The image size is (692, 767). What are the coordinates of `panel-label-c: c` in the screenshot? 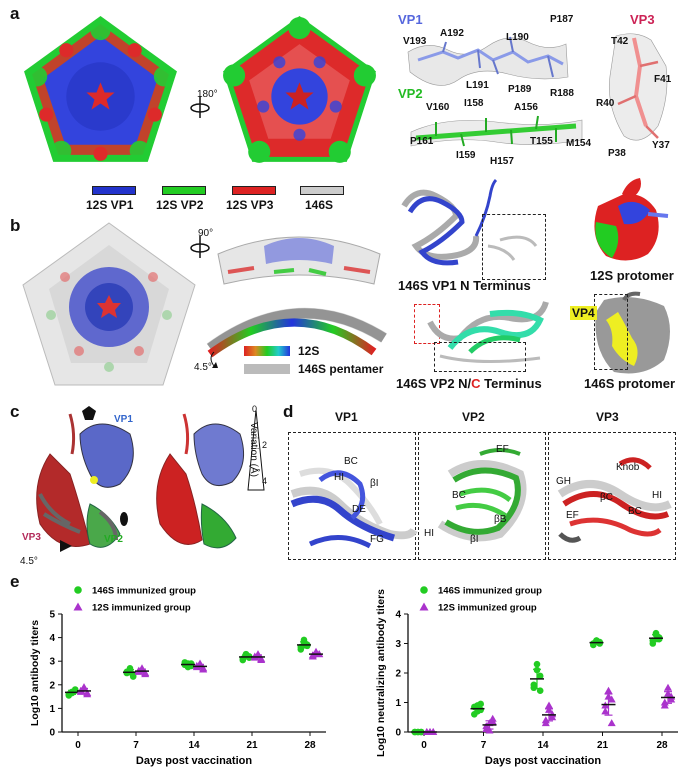 It's located at (15, 411).